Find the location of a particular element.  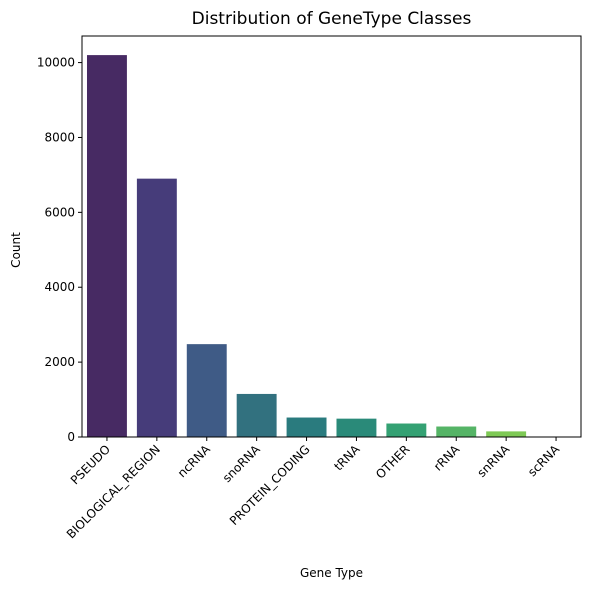

bar-snrna is located at coordinates (506, 434).